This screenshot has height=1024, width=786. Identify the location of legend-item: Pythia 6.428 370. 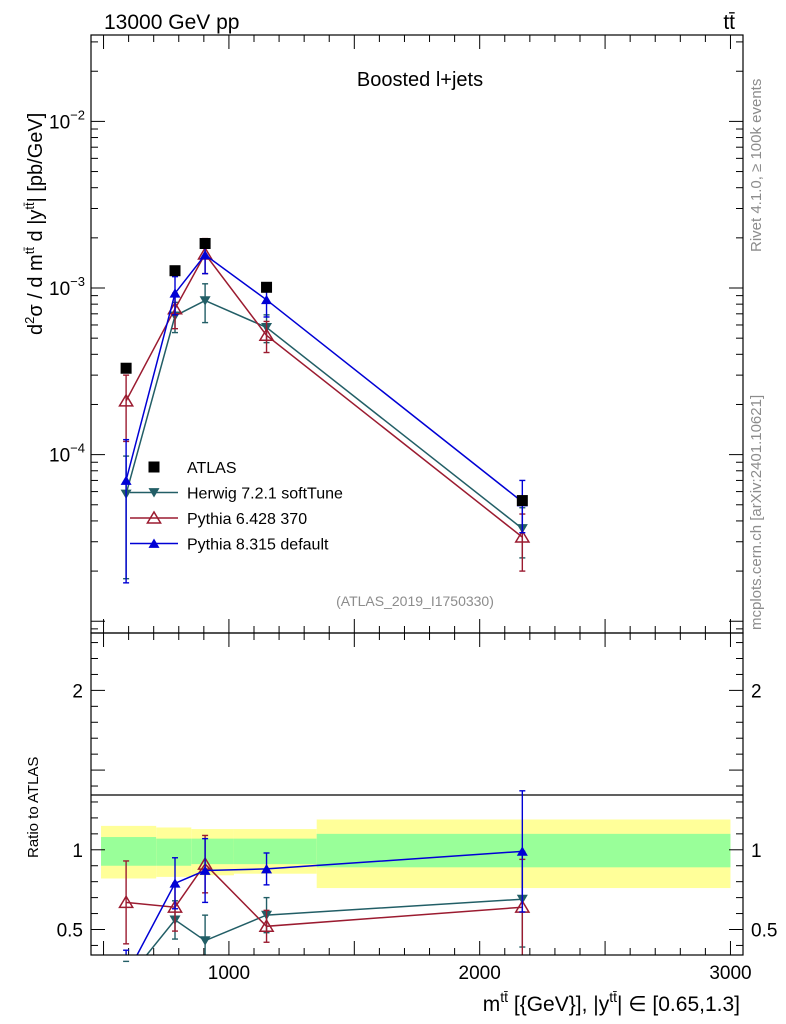
(218, 519).